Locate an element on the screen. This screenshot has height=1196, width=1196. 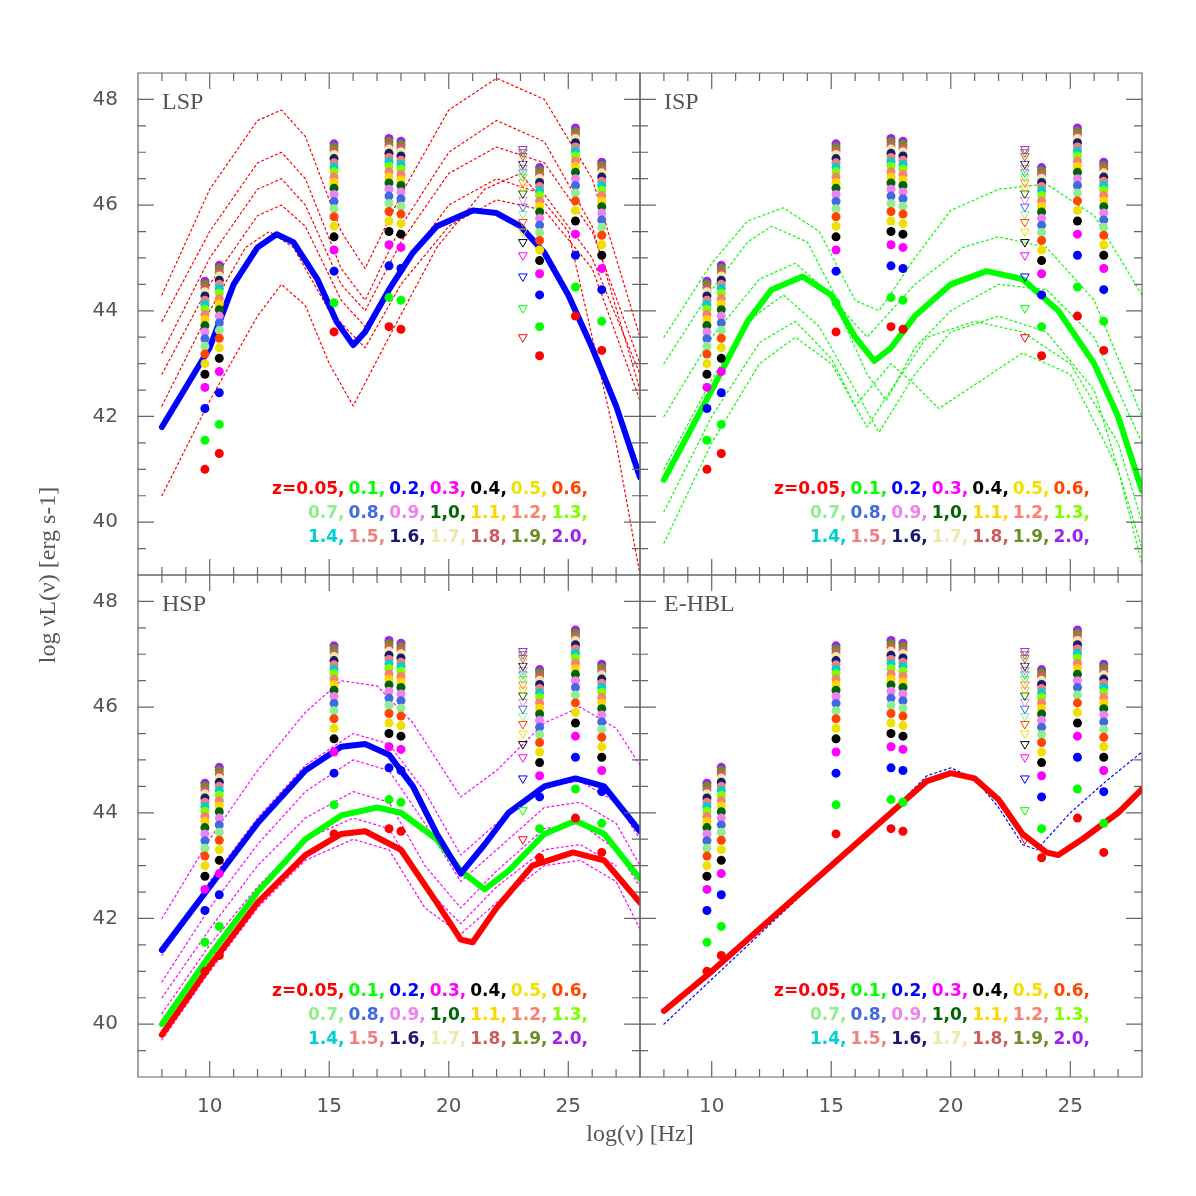
x-axis-title: log(ν) [Hz] is located at coordinates (640, 1133).